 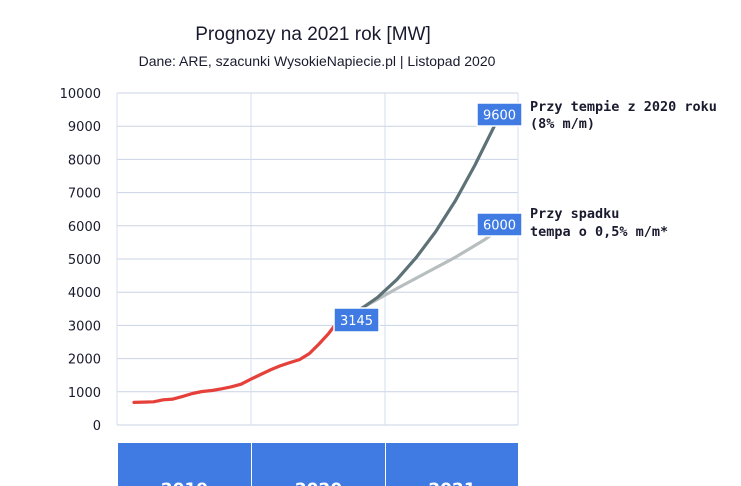 I want to click on x-band-cell-2019, so click(x=184, y=464).